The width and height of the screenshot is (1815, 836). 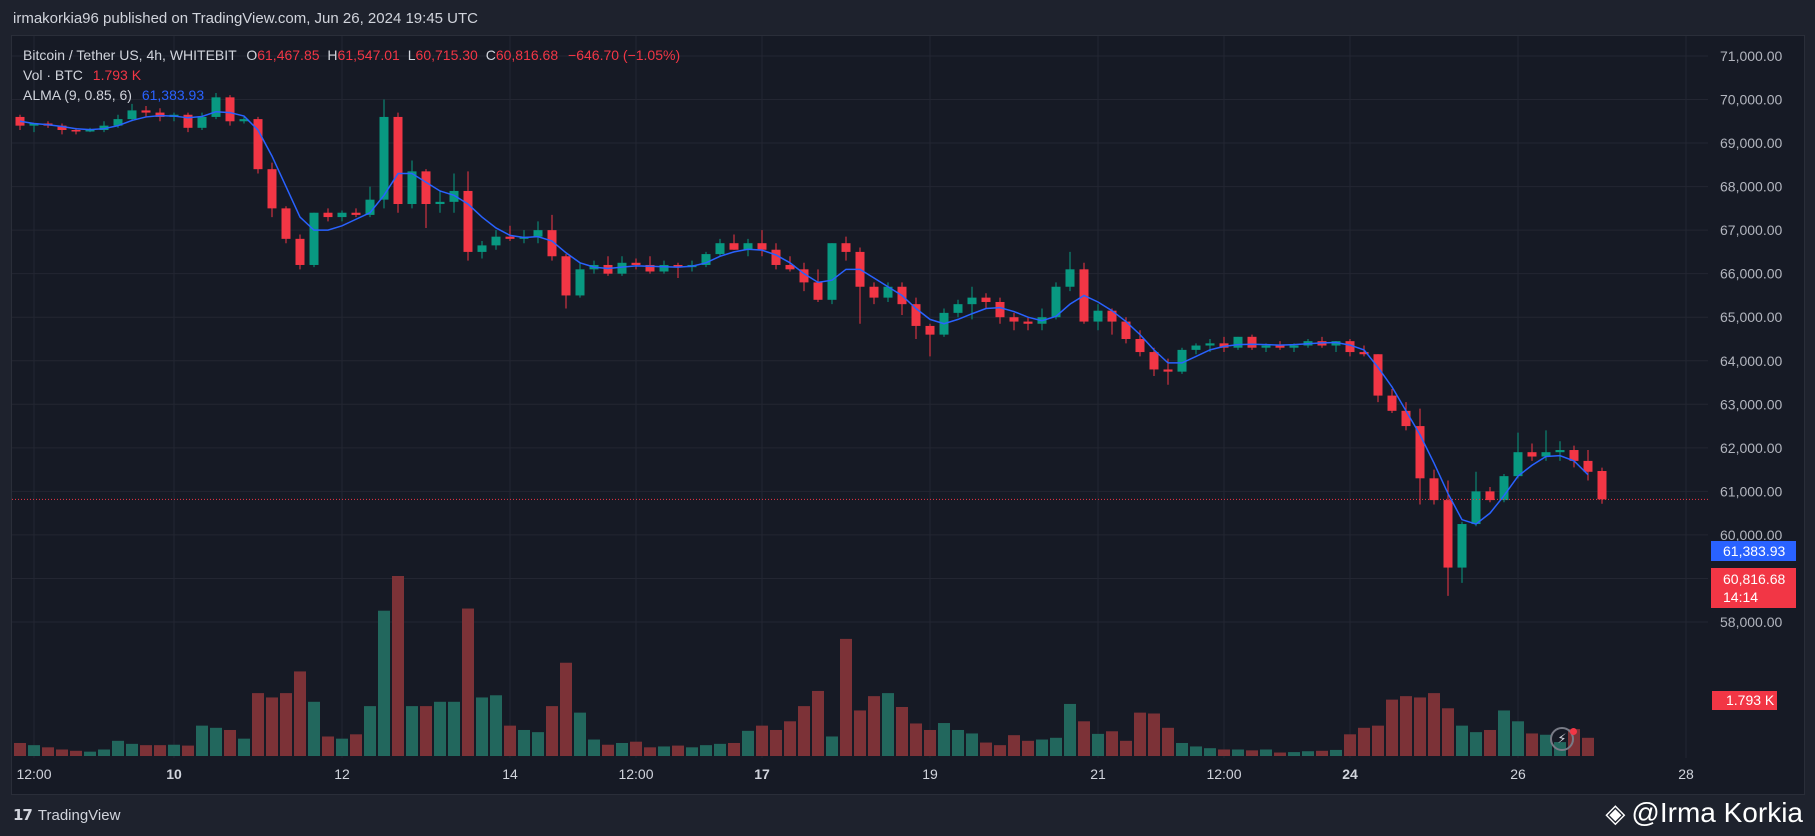 What do you see at coordinates (130, 55) in the screenshot?
I see `symbol-label: Bitcoin / Tether US, 4h, WHITEBIT` at bounding box center [130, 55].